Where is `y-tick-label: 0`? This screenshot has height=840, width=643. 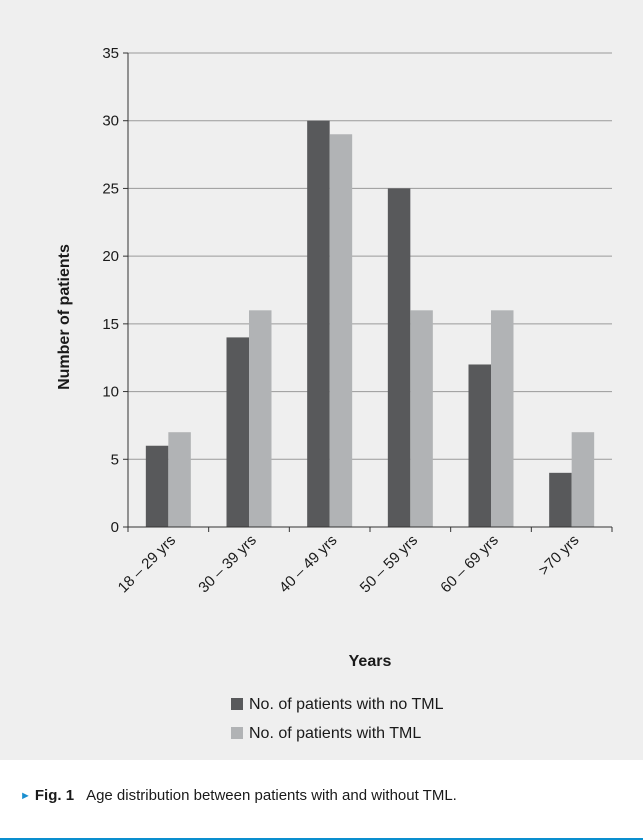 y-tick-label: 0 is located at coordinates (115, 527).